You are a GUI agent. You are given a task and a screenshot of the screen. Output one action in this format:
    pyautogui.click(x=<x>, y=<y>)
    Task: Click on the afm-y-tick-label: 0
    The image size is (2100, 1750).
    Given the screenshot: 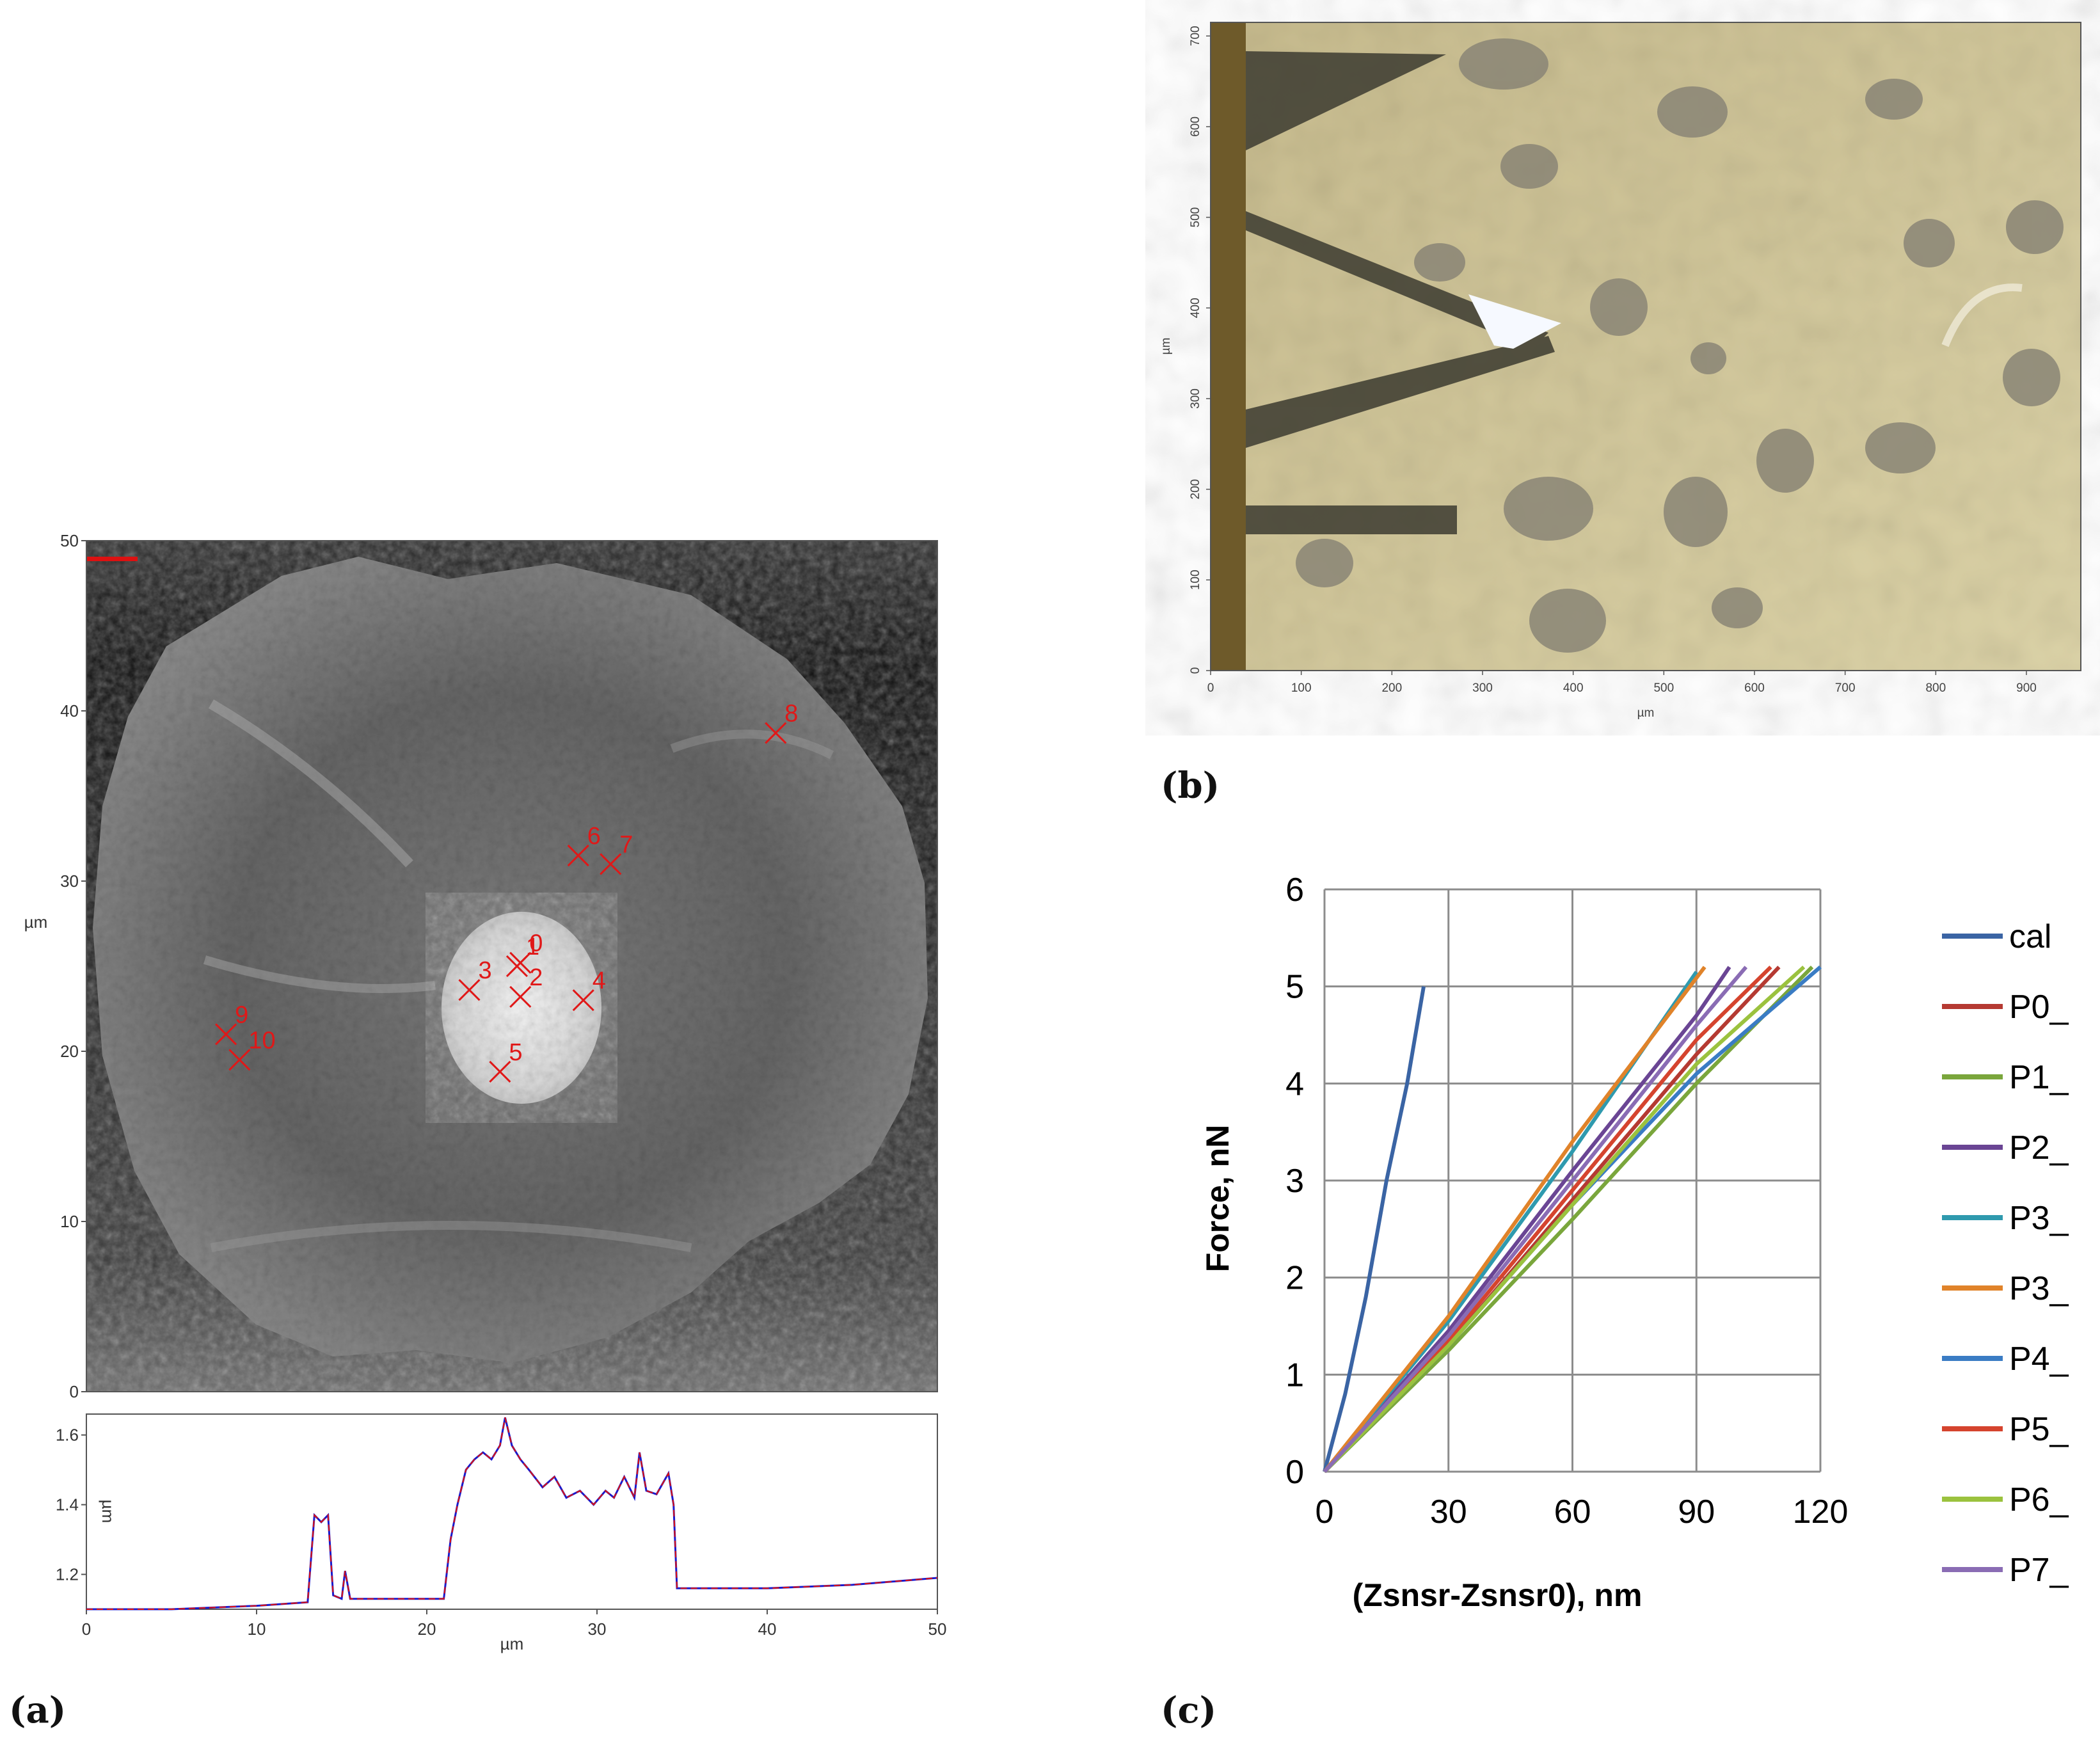 What is the action you would take?
    pyautogui.click(x=74, y=1392)
    